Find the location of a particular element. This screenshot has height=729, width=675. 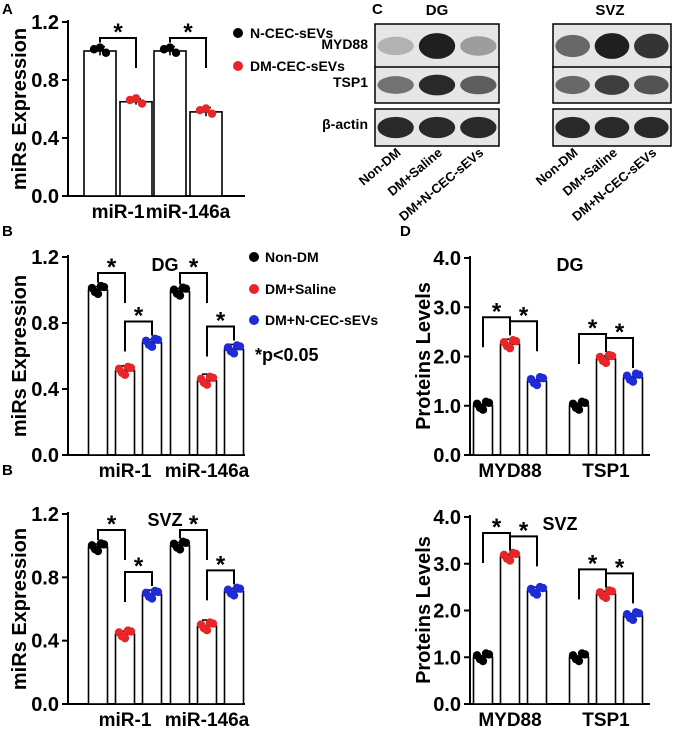

y-tick-label: 1.0 is located at coordinates (447, 407).